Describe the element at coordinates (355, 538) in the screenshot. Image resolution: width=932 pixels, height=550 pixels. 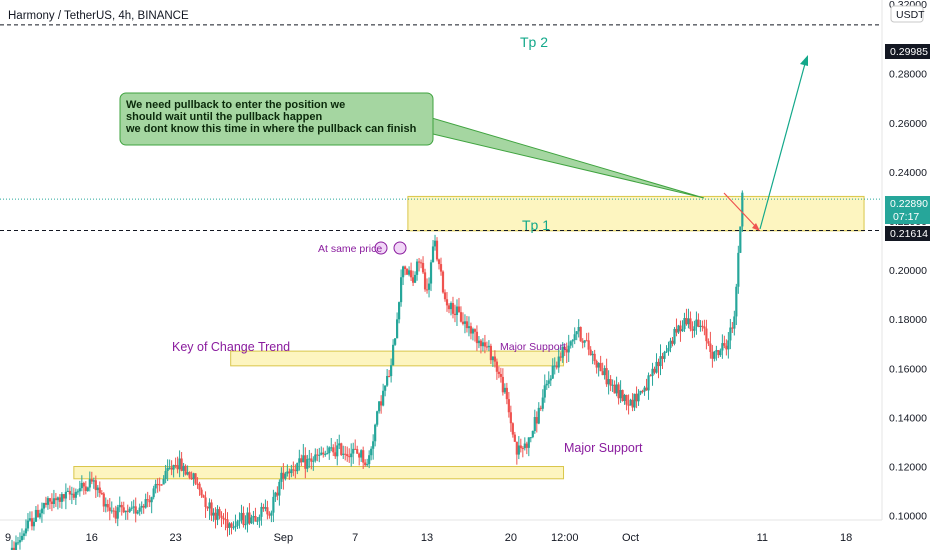
I see `x-tick-label: 7` at that location.